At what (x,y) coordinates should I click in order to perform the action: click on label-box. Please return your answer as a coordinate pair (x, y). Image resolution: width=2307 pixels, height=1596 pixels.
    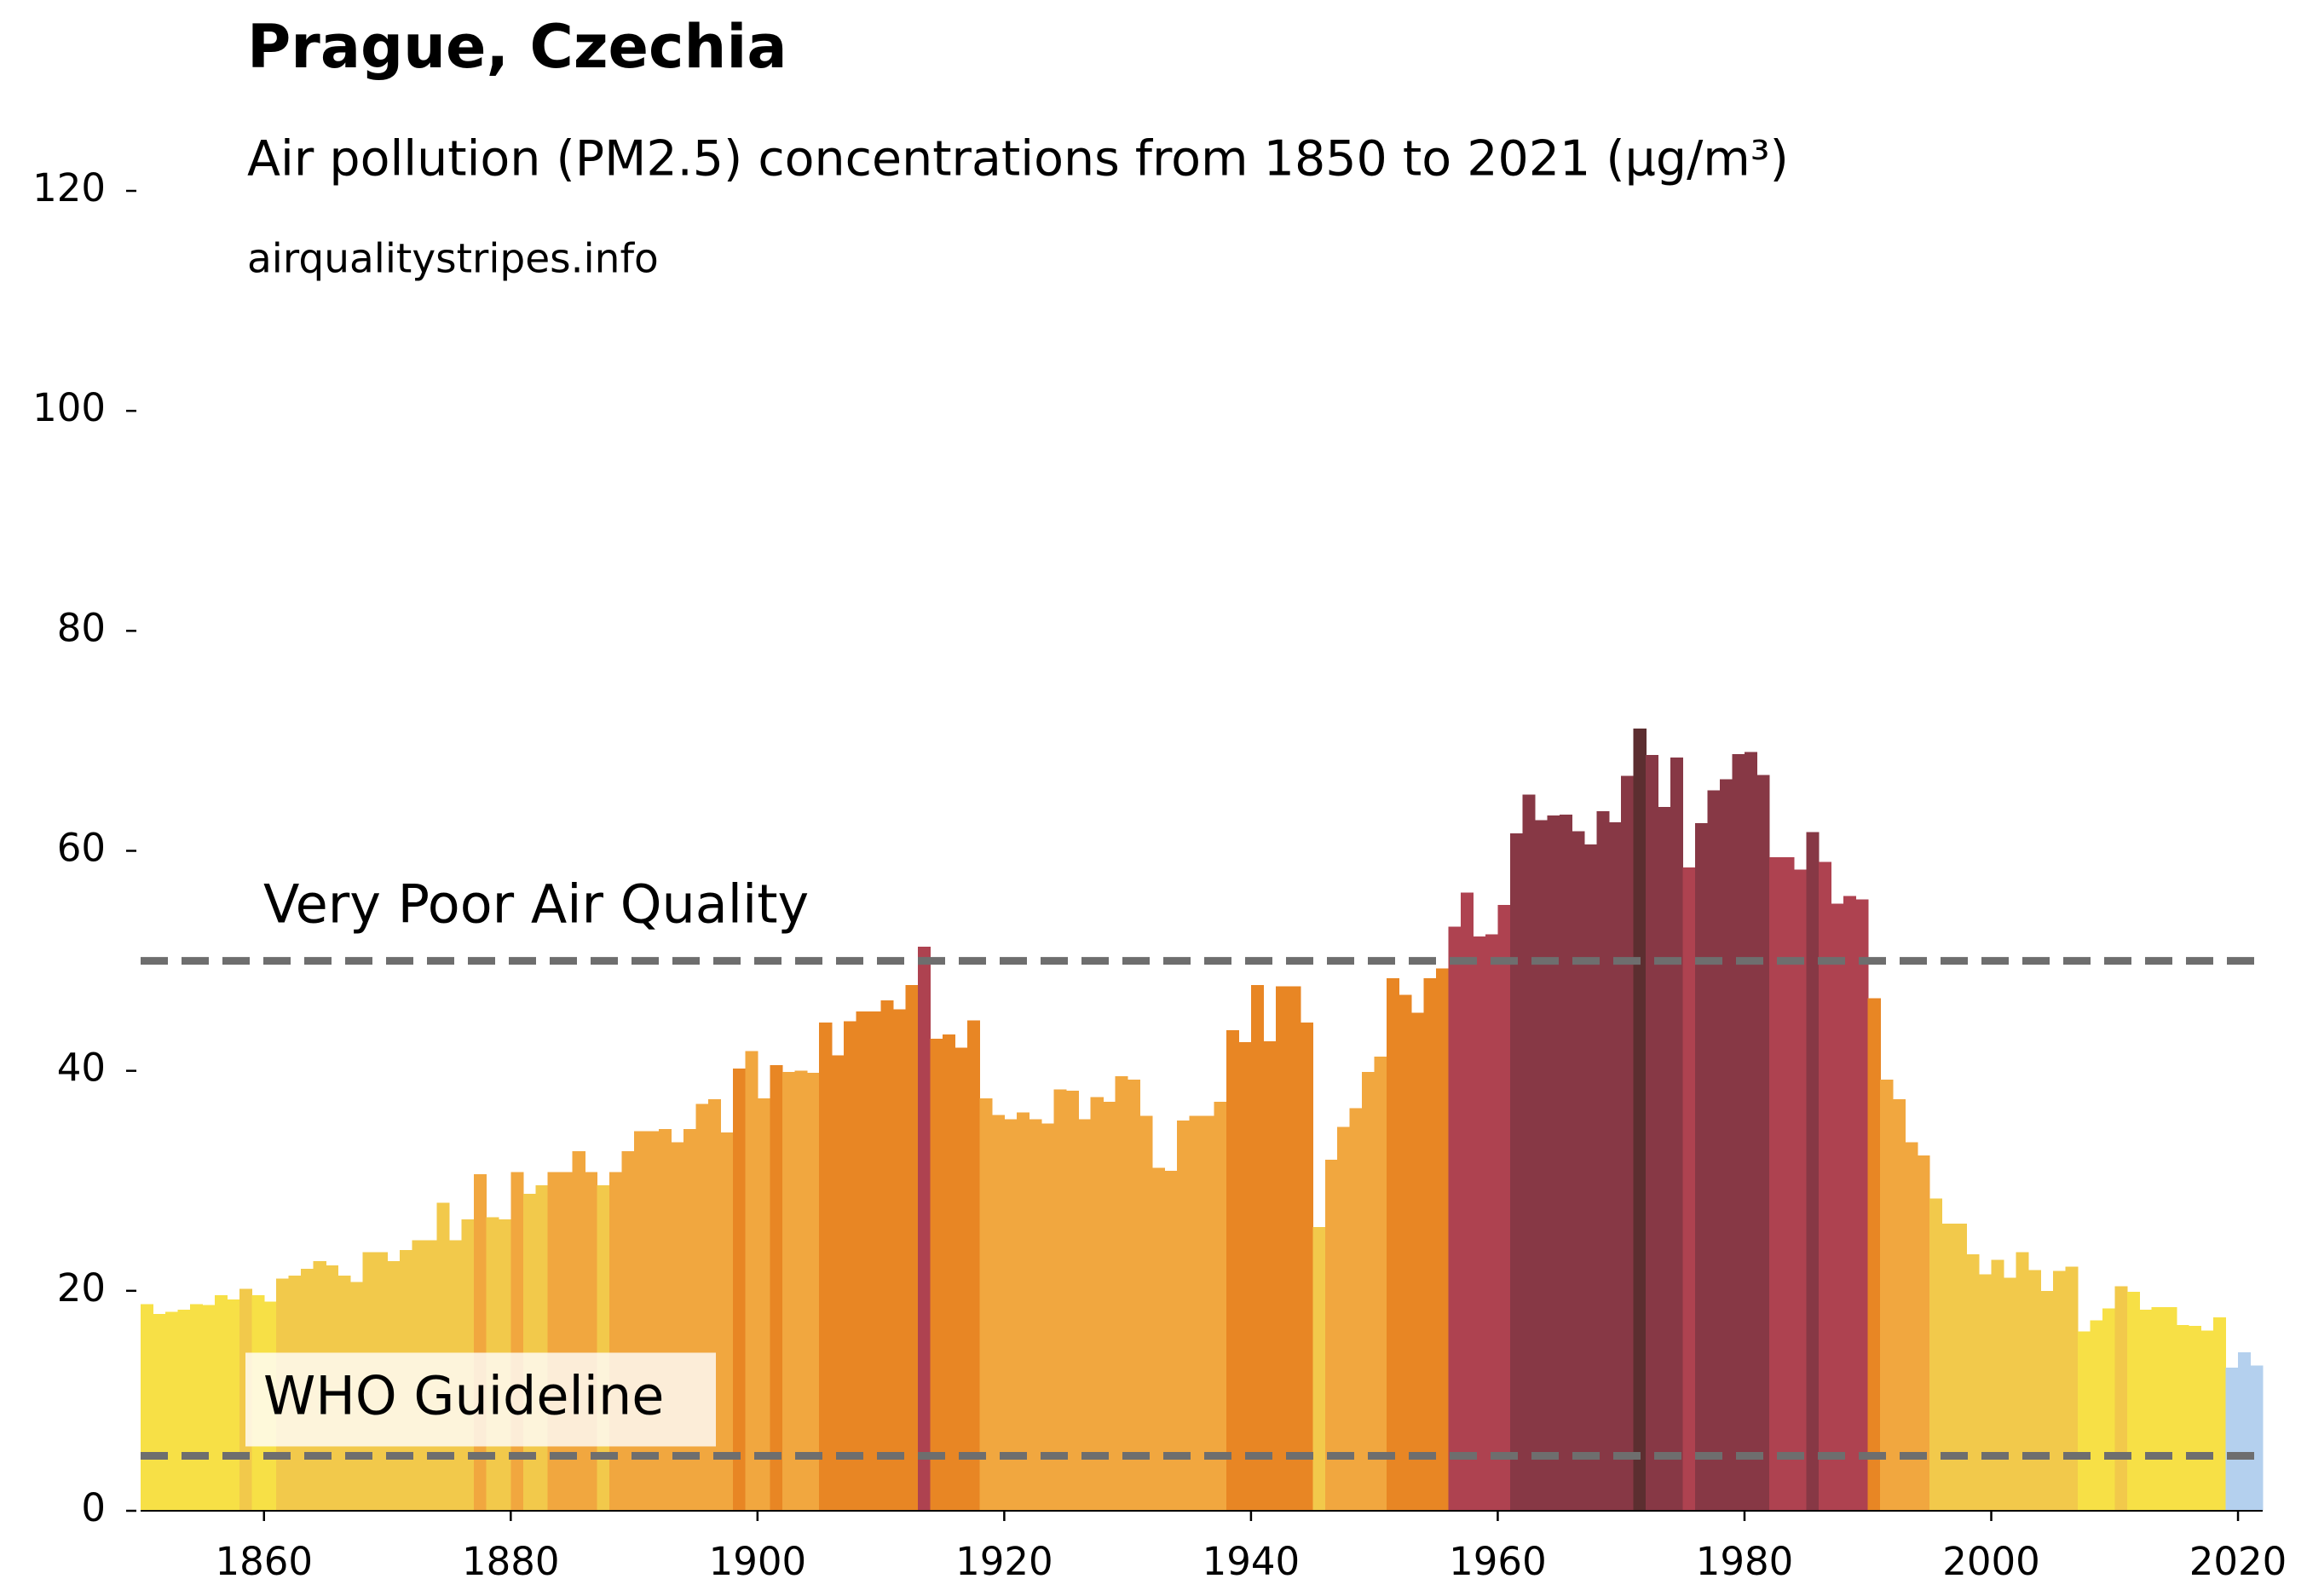
    Looking at the image, I should click on (481, 1399).